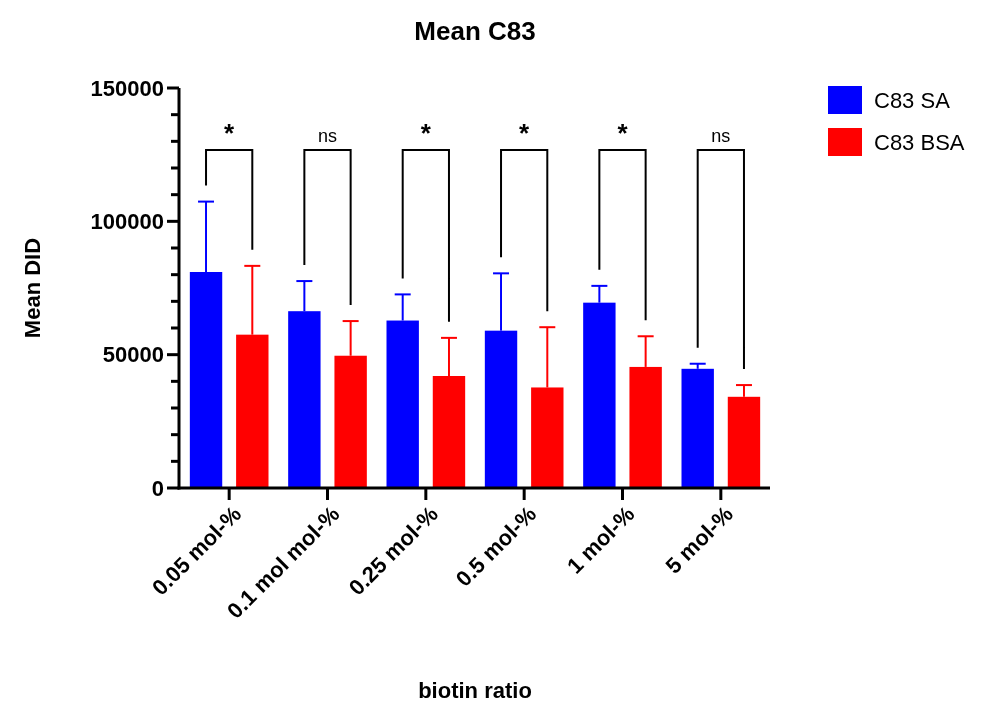 The height and width of the screenshot is (720, 1005). What do you see at coordinates (919, 142) in the screenshot?
I see `legend-label: C83 BSA` at bounding box center [919, 142].